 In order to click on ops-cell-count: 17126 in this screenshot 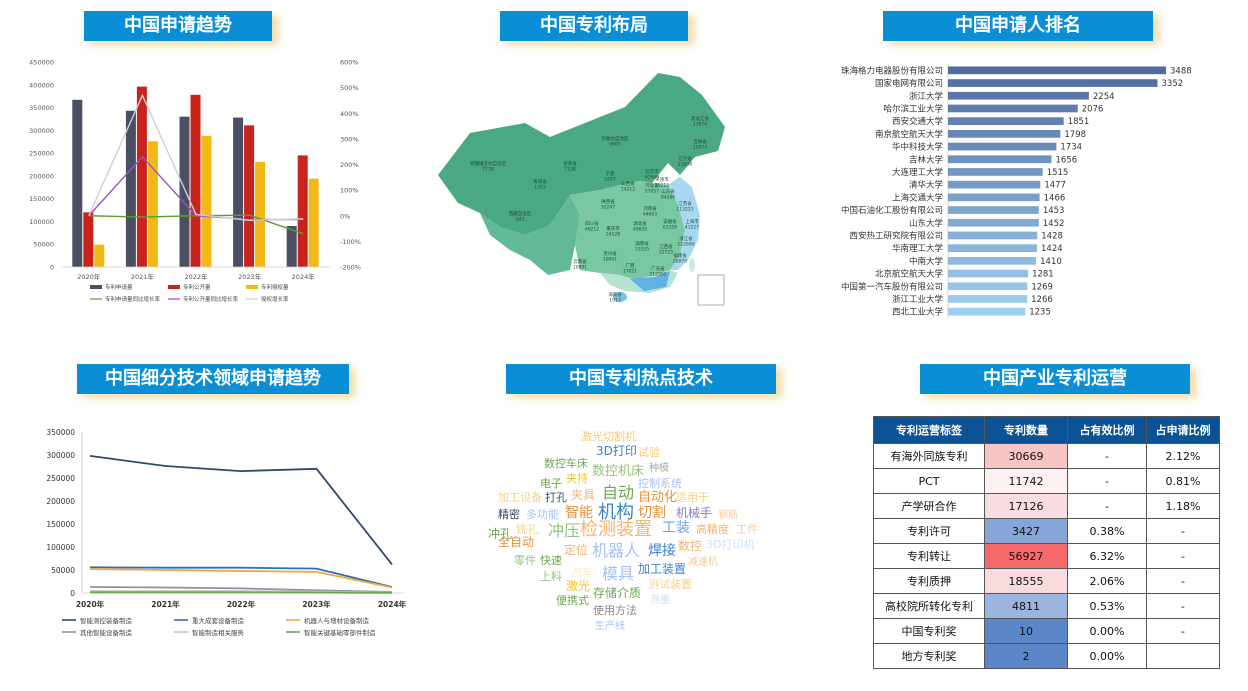, I will do `click(1026, 506)`.